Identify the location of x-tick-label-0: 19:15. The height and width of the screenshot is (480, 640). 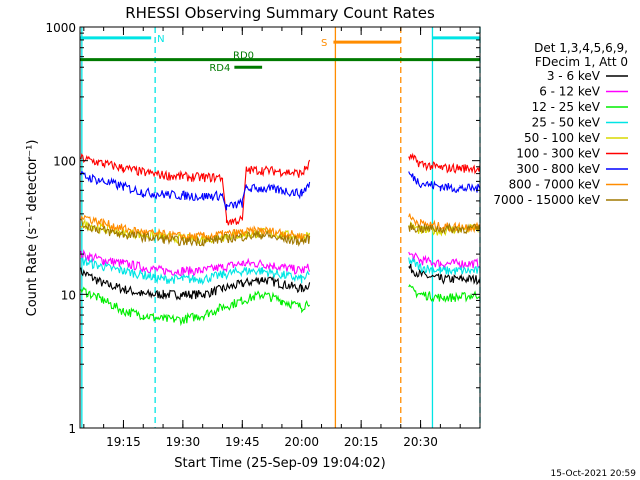
(123, 442).